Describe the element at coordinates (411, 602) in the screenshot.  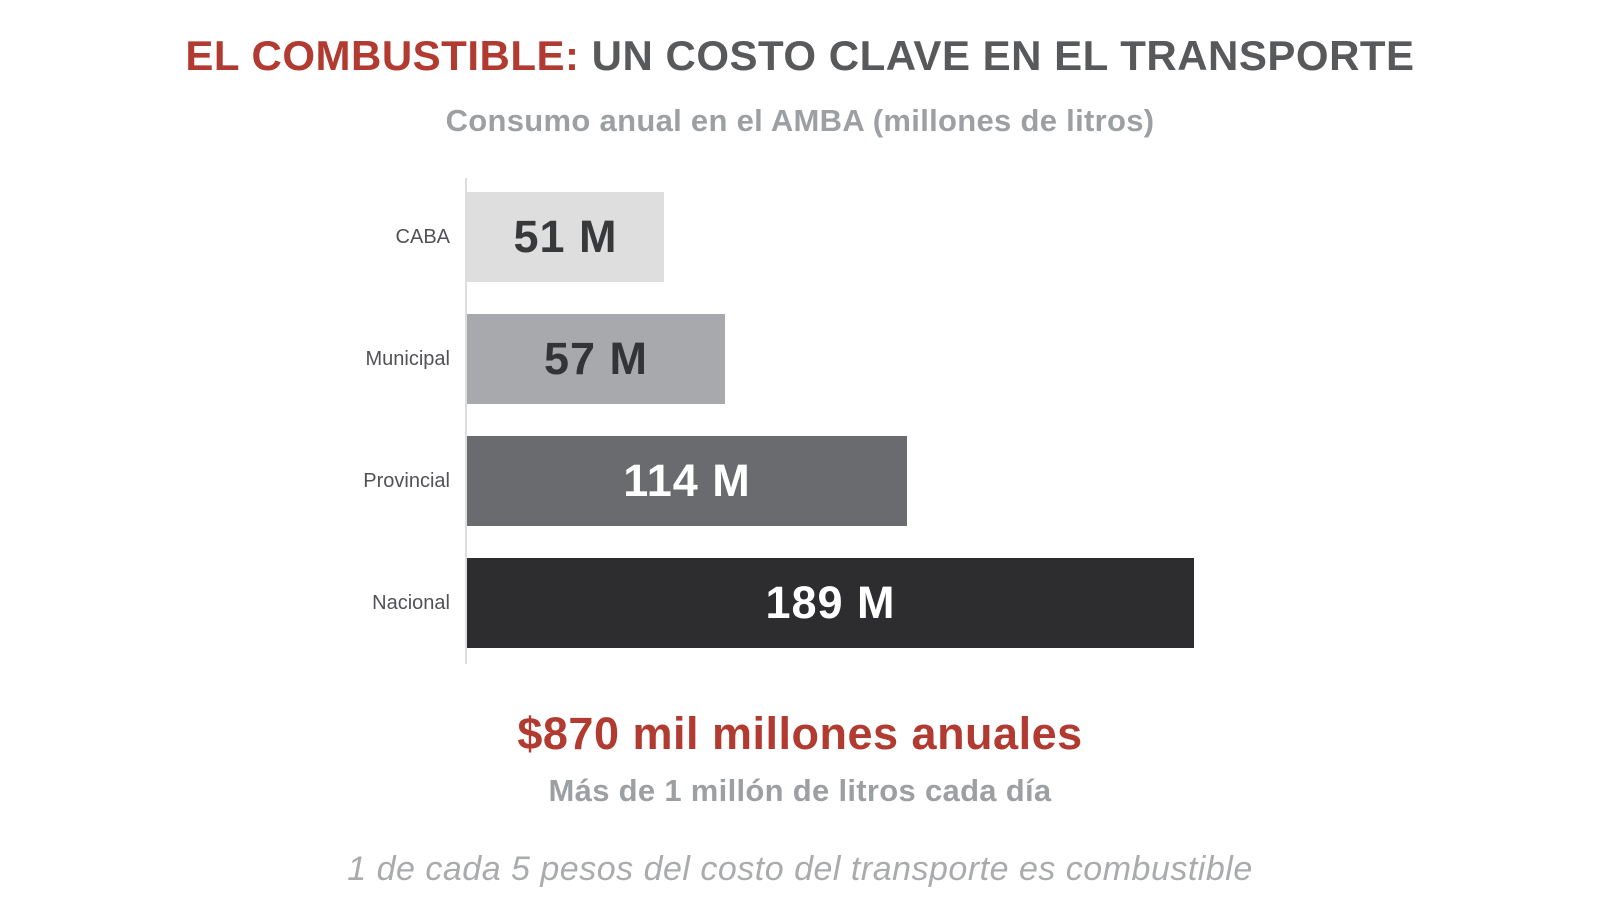
I see `bar-label-nacional: Nacional` at that location.